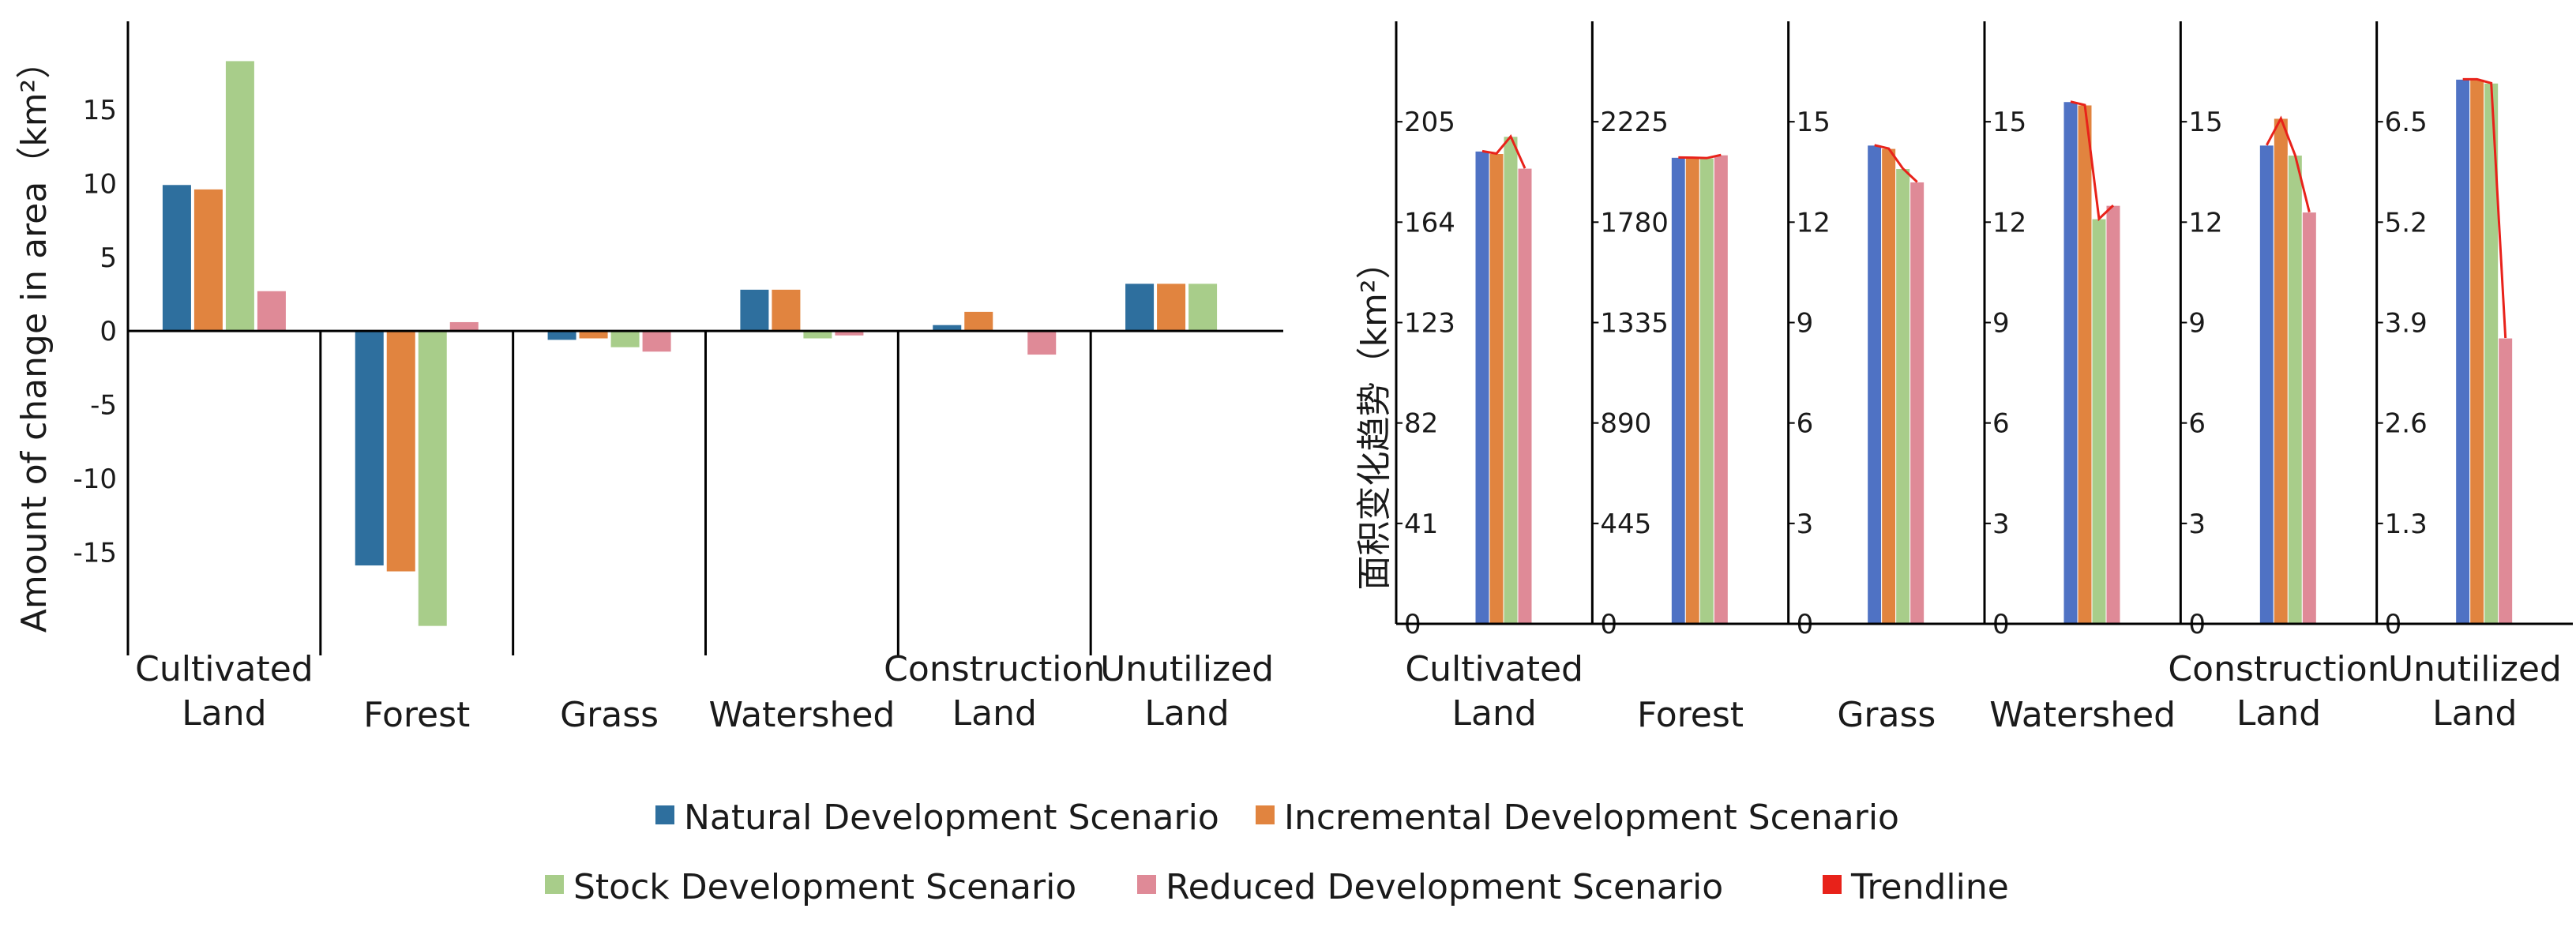 The height and width of the screenshot is (931, 2576). I want to click on panel-y-tick-label: 5.2, so click(2406, 222).